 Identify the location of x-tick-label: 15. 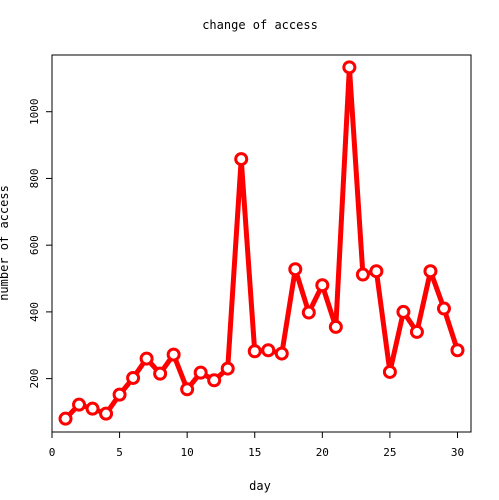
(254, 452).